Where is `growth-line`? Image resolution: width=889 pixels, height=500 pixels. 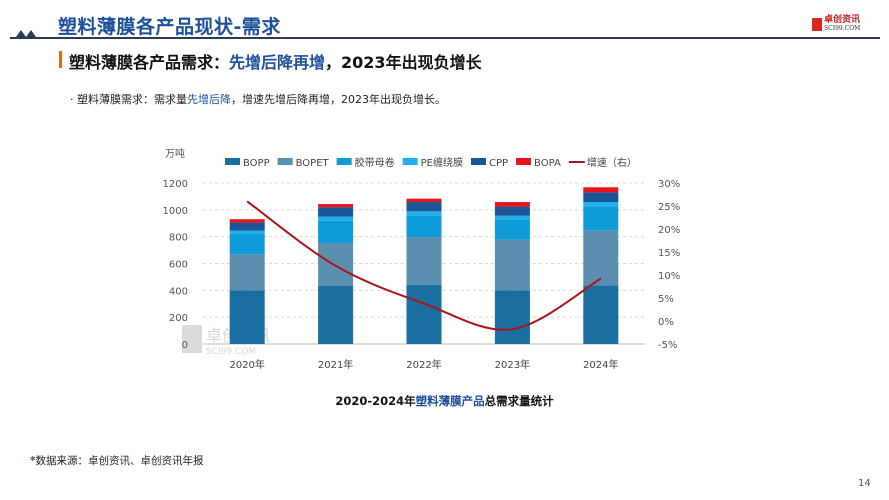
growth-line is located at coordinates (424, 265).